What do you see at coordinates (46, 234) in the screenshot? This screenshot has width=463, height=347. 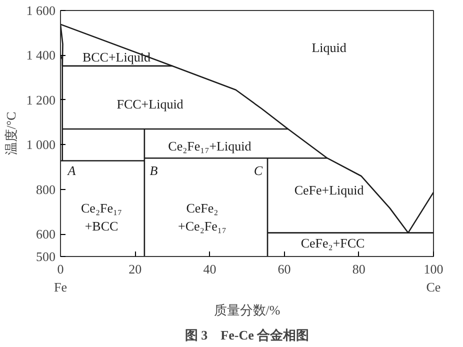 I see `y-tick-label: 600` at bounding box center [46, 234].